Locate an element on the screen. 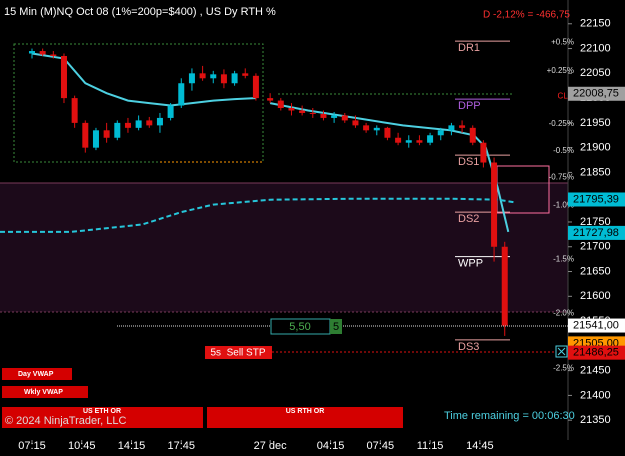 This screenshot has height=456, width=625. button-label: Day VWAP is located at coordinates (36, 374).